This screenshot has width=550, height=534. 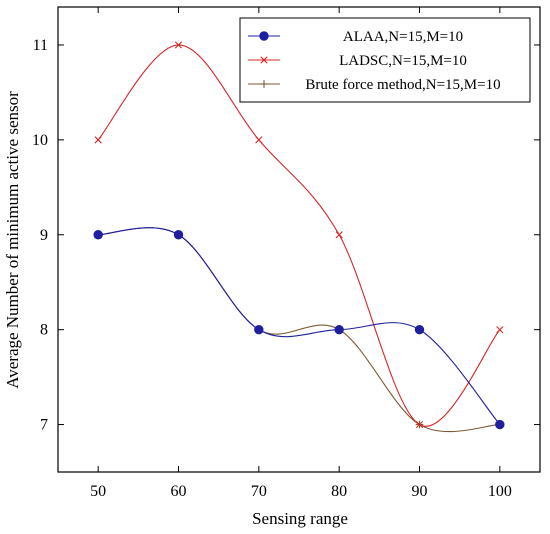 What do you see at coordinates (44, 235) in the screenshot?
I see `y-tick-label: 9` at bounding box center [44, 235].